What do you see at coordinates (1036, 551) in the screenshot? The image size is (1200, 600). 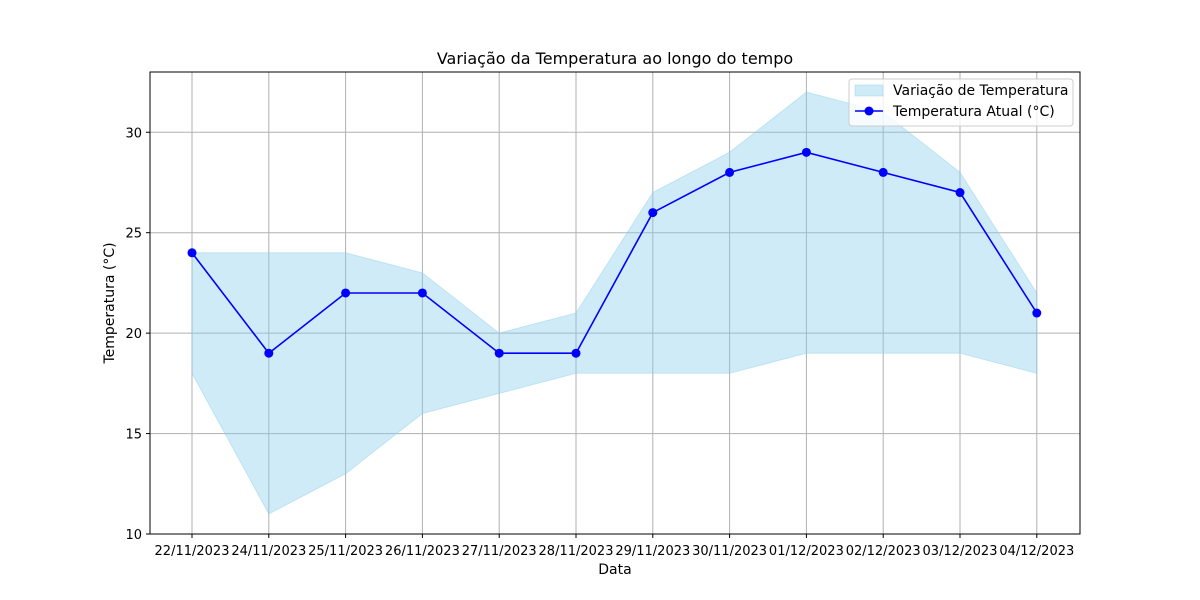 I see `x-tick-label: 04/12/2023` at bounding box center [1036, 551].